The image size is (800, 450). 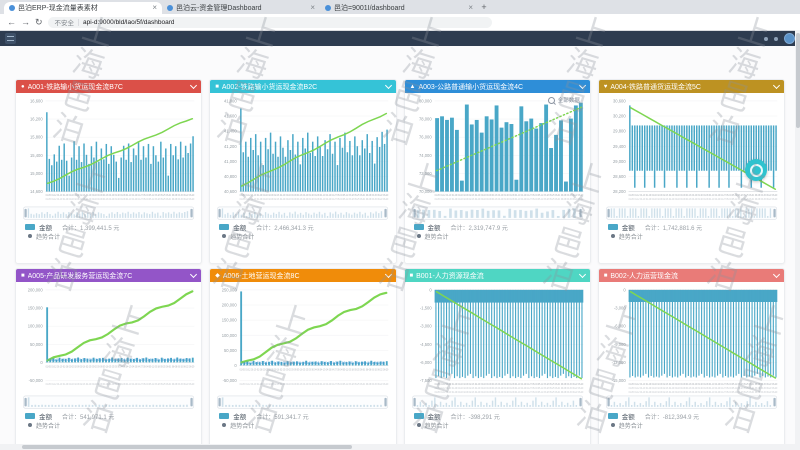 What do you see at coordinates (450, 276) in the screenshot?
I see `card-title: B001-人力资源现金流` at bounding box center [450, 276].